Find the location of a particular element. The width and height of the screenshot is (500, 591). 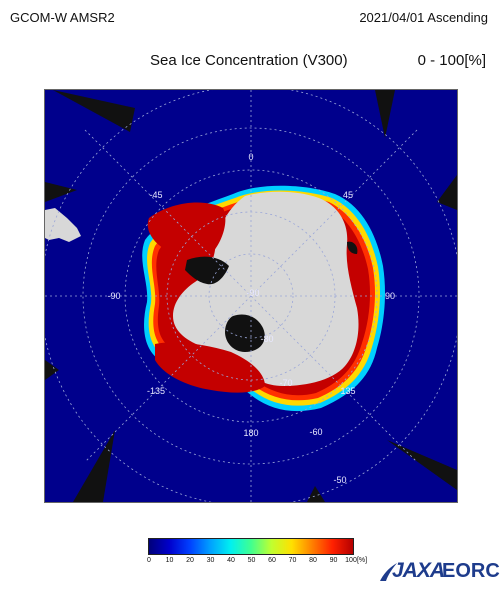

south-america-land is located at coordinates (63, 225).